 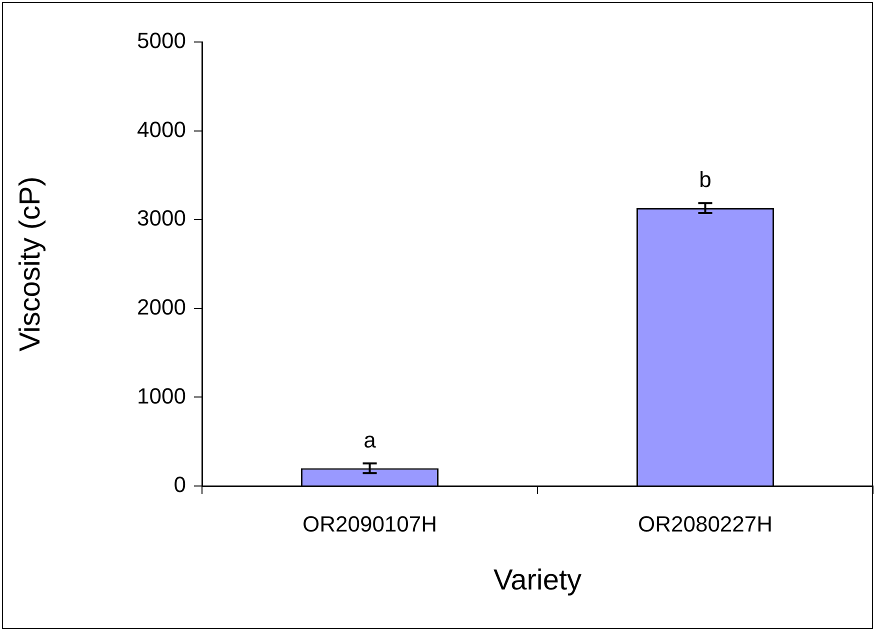 What do you see at coordinates (705, 179) in the screenshot?
I see `annotation: b` at bounding box center [705, 179].